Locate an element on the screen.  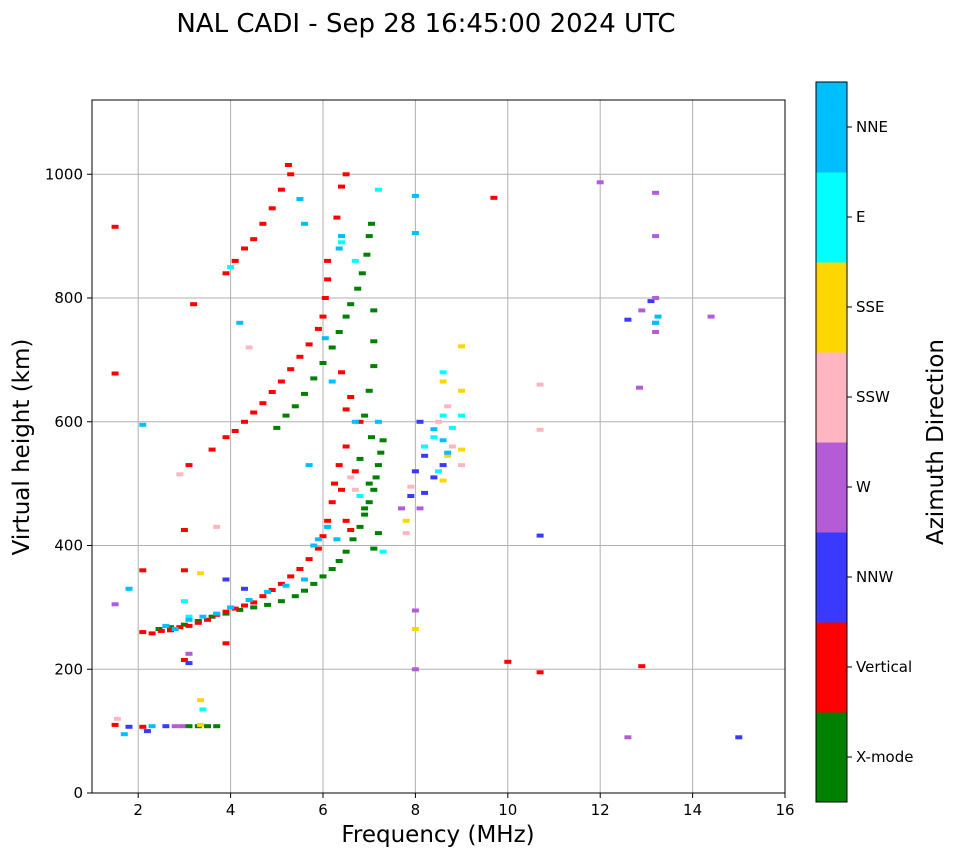
colorbar-tick-label: SSW is located at coordinates (873, 397).